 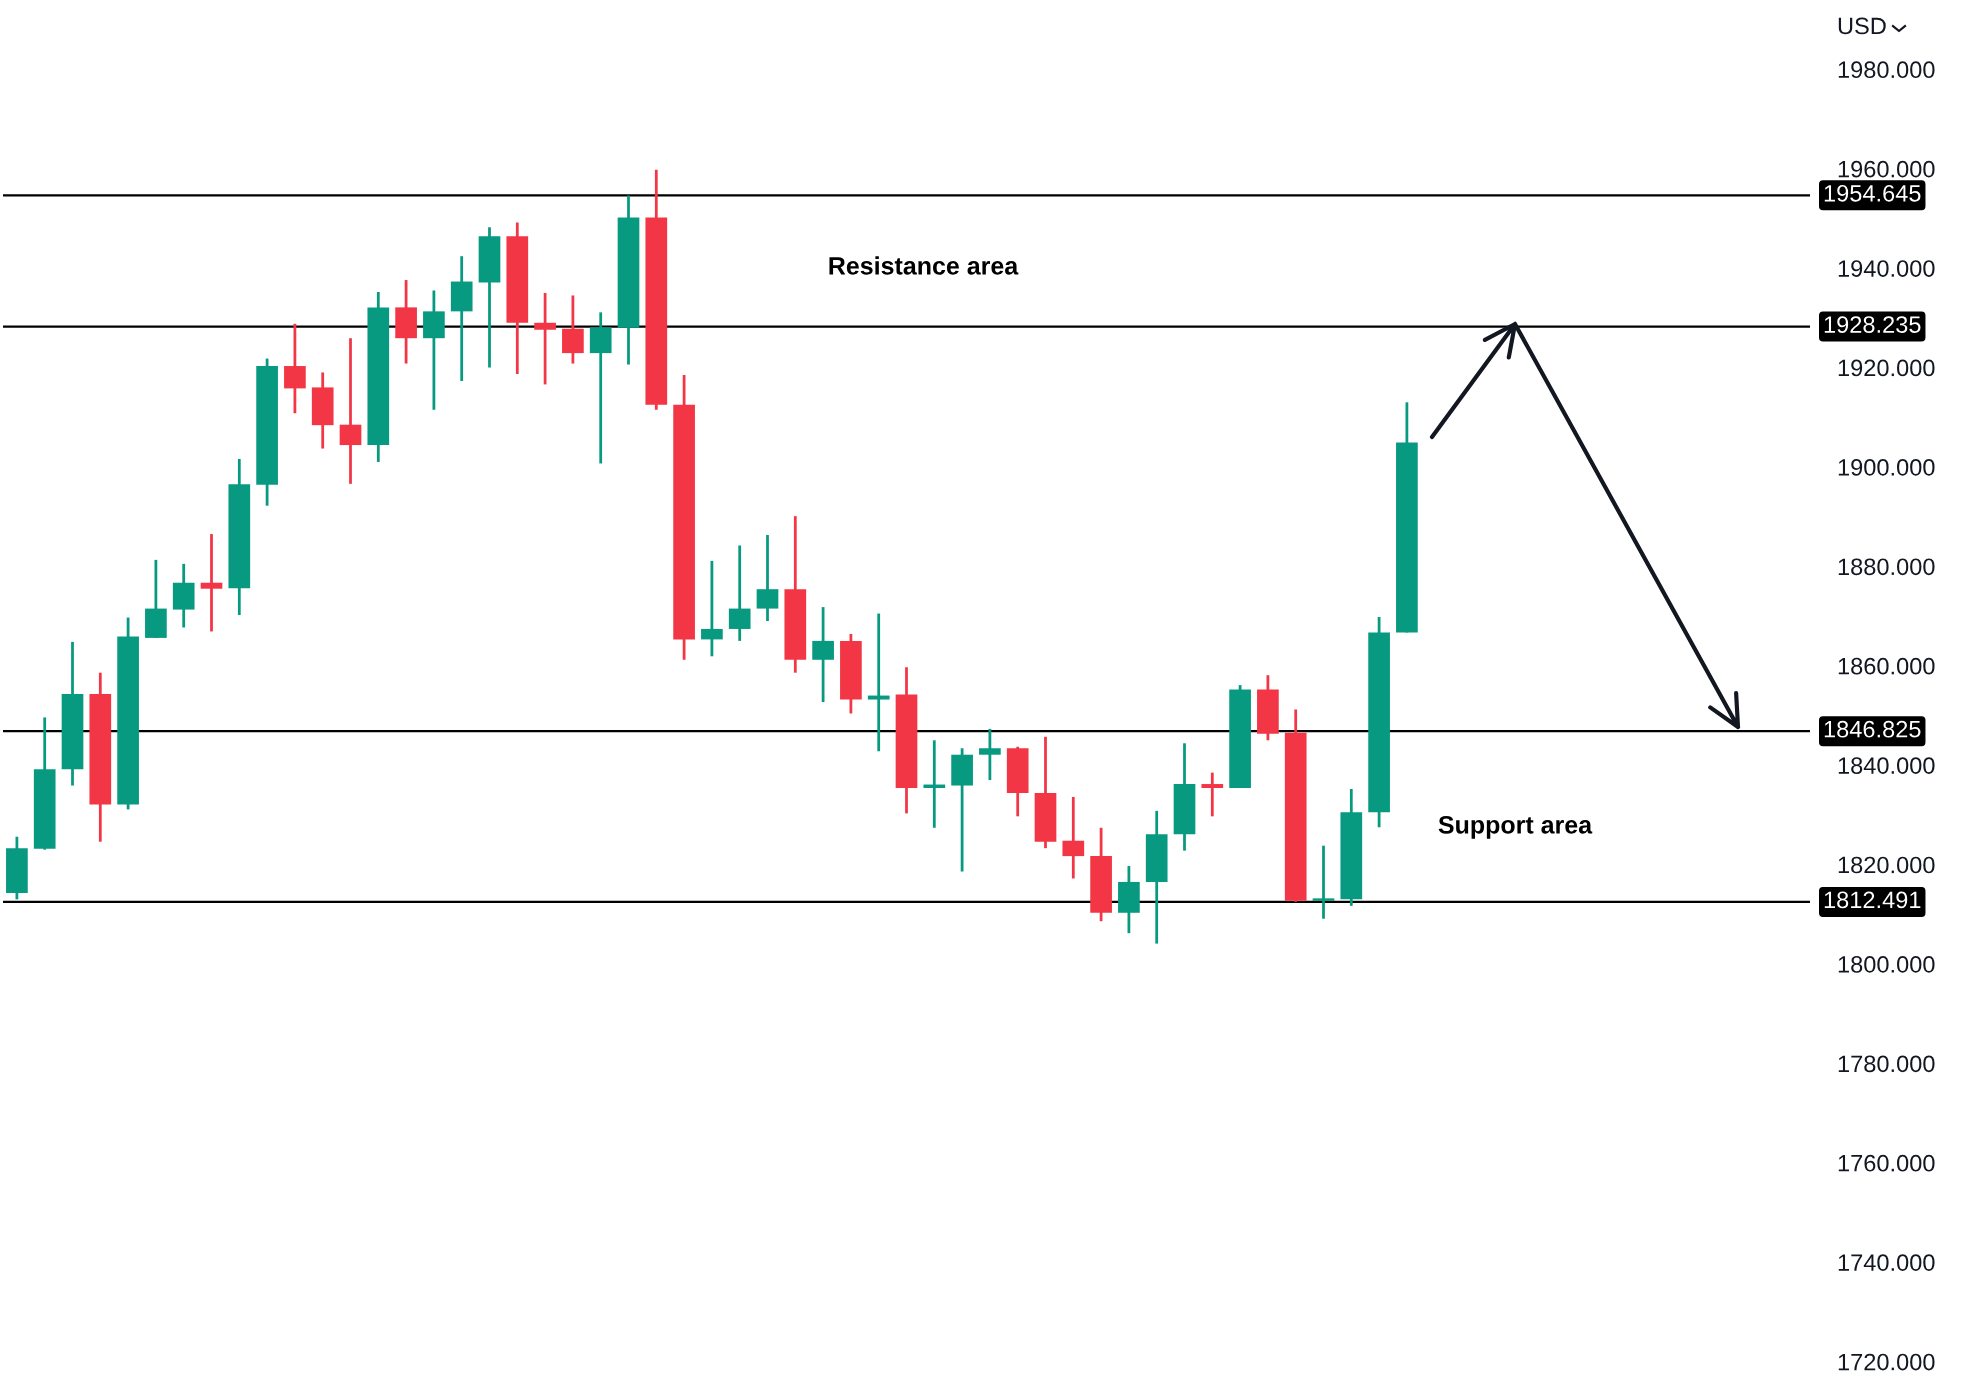 What do you see at coordinates (1515, 827) in the screenshot?
I see `annotation: Support area` at bounding box center [1515, 827].